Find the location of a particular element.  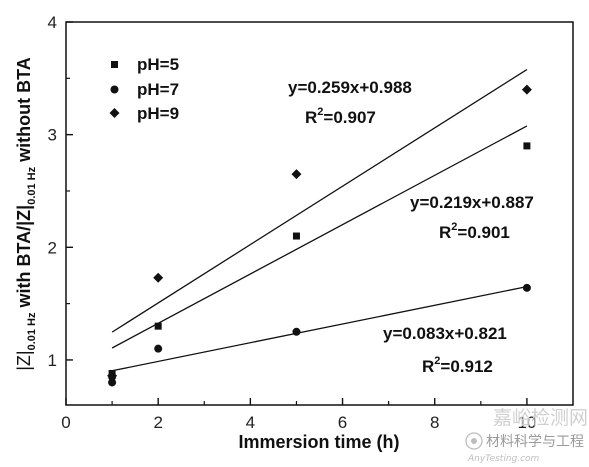

r2-ph7: R2=0.912 is located at coordinates (457, 365).